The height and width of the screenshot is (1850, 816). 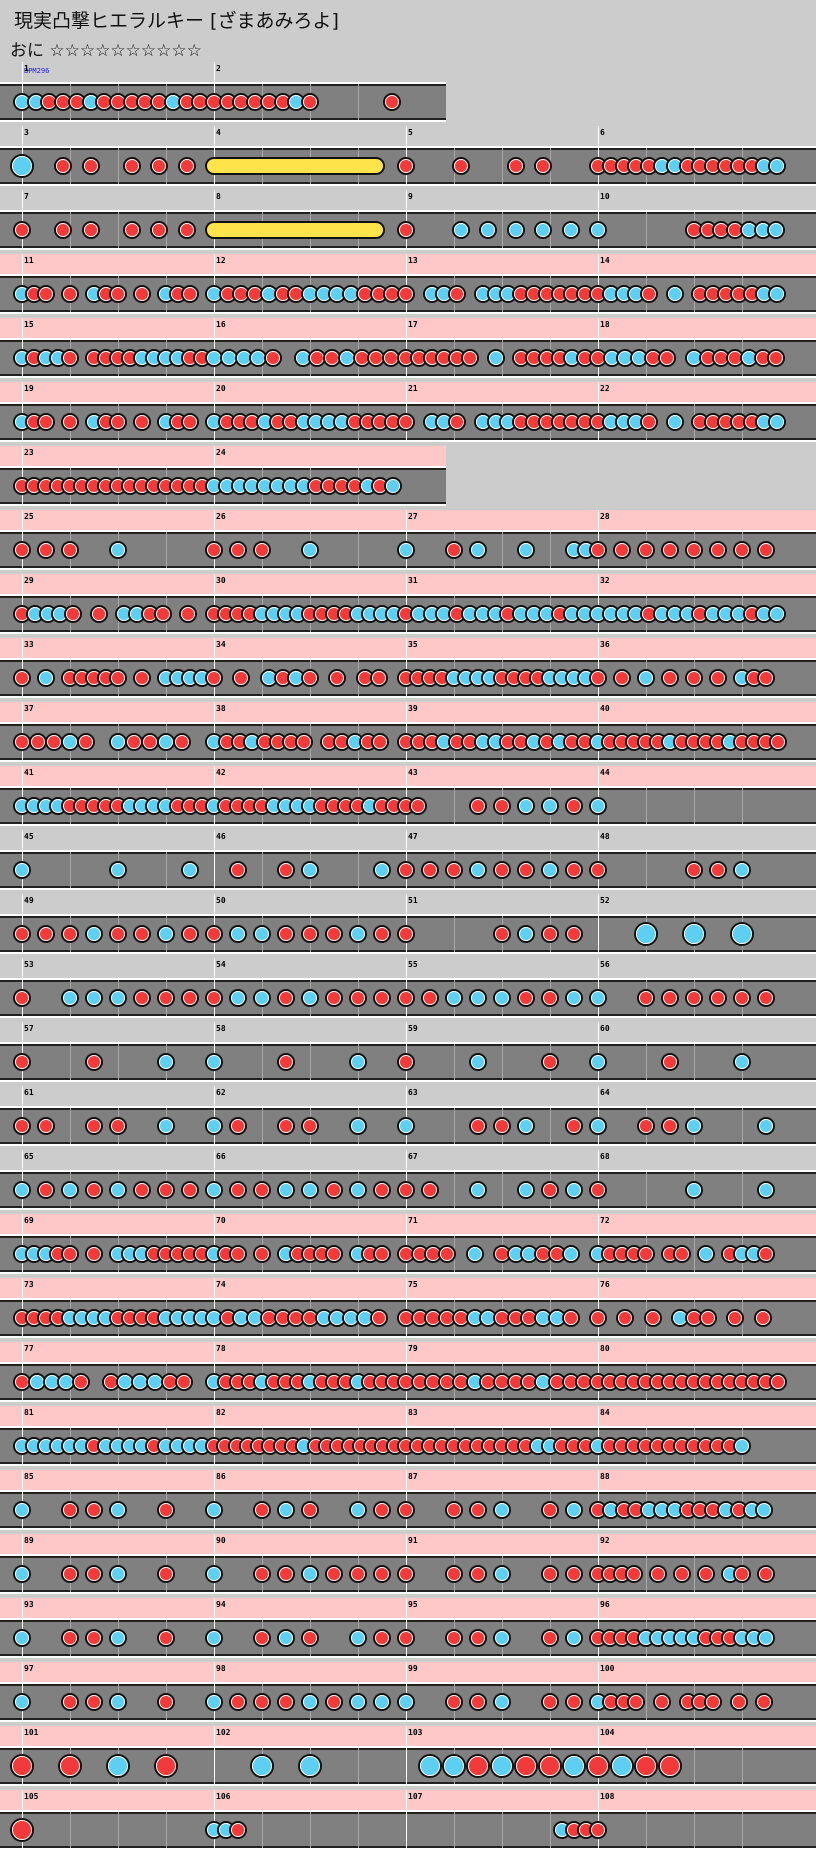 What do you see at coordinates (221, 1092) in the screenshot?
I see `measure-number: 62` at bounding box center [221, 1092].